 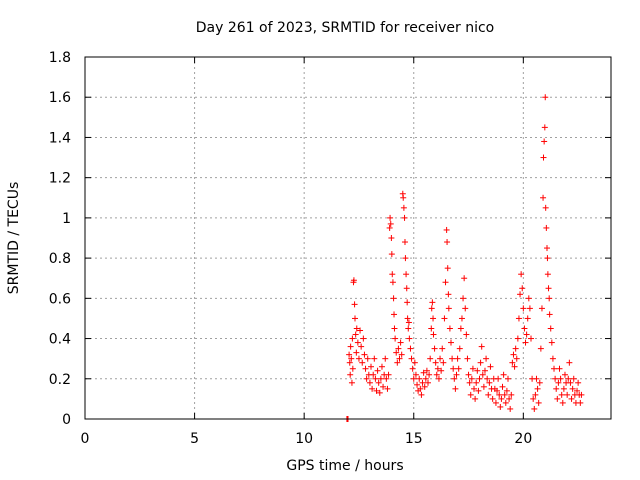 I want to click on y-tick-label: 1.6, so click(x=60, y=98).